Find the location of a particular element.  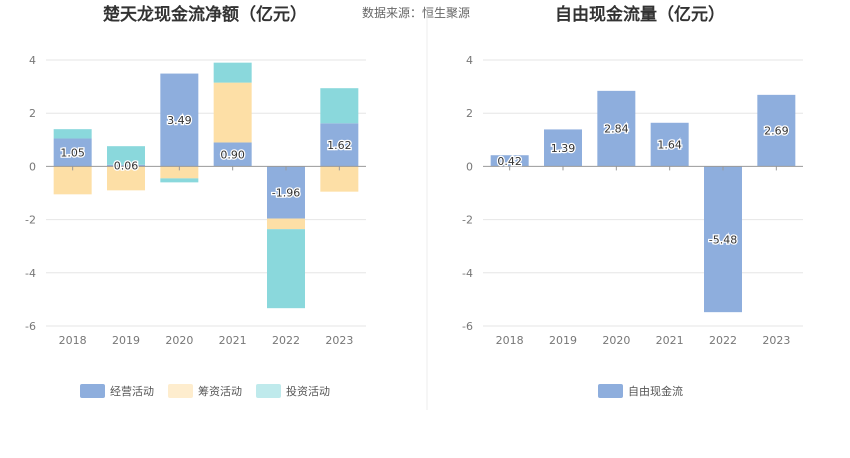

data-label: 1.62 is located at coordinates (339, 145).